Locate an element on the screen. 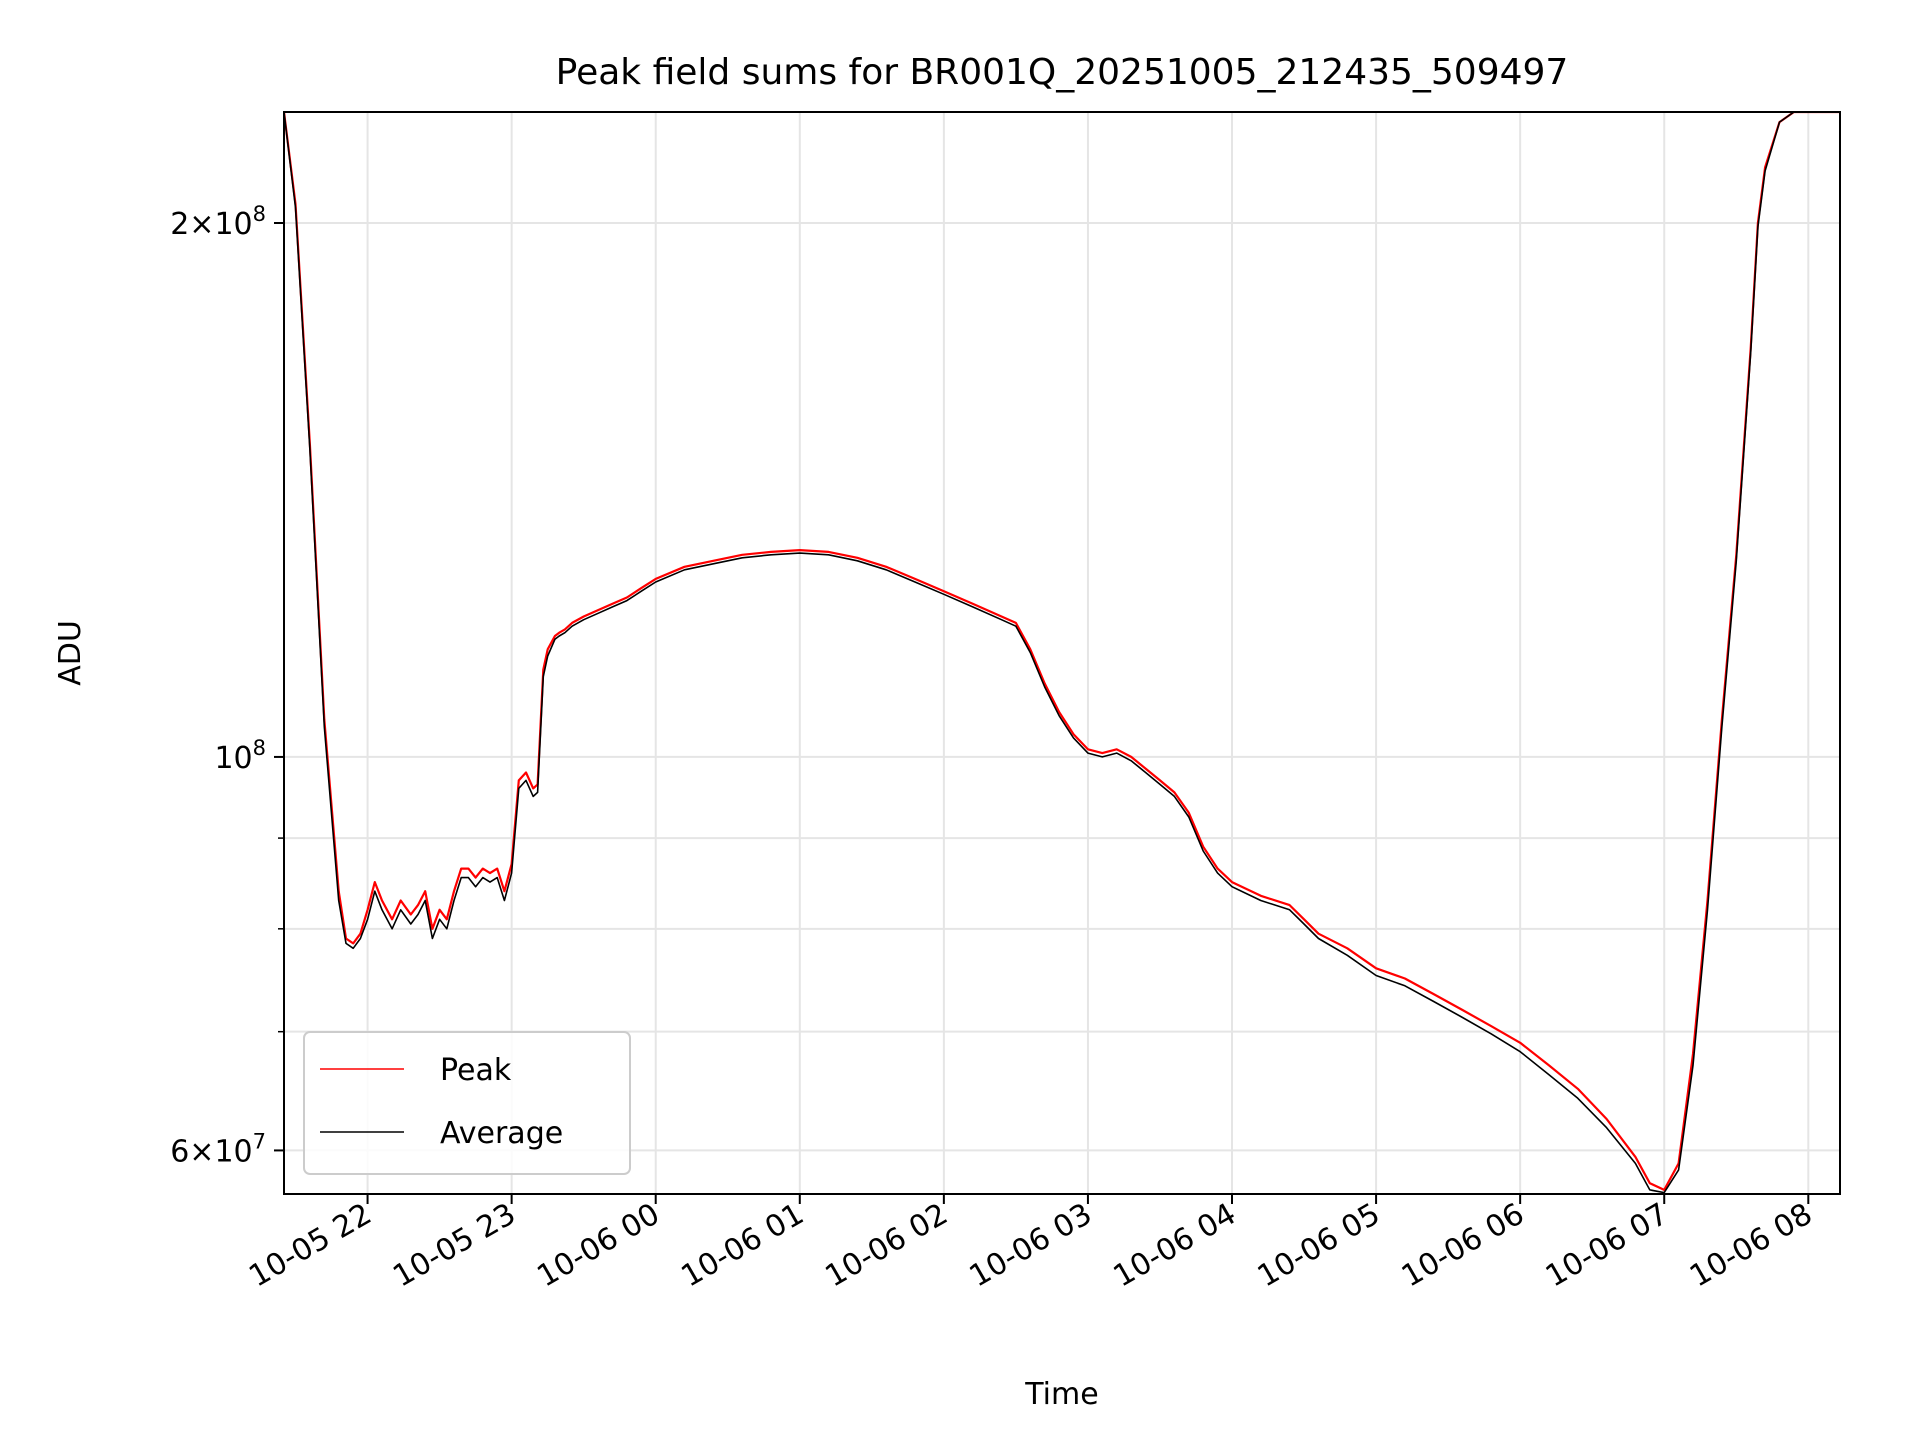 The image size is (1920, 1440). y-axis: 2×108 108 6×107 is located at coordinates (227, 685).